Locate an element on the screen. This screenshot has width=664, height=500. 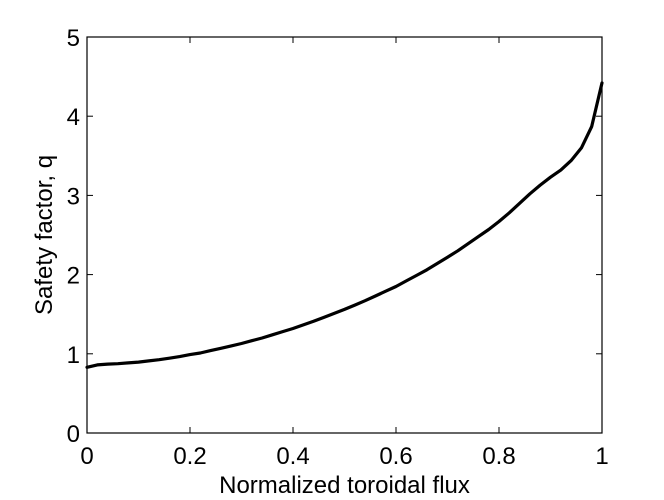
y-tick-label: 1 is located at coordinates (73, 355).